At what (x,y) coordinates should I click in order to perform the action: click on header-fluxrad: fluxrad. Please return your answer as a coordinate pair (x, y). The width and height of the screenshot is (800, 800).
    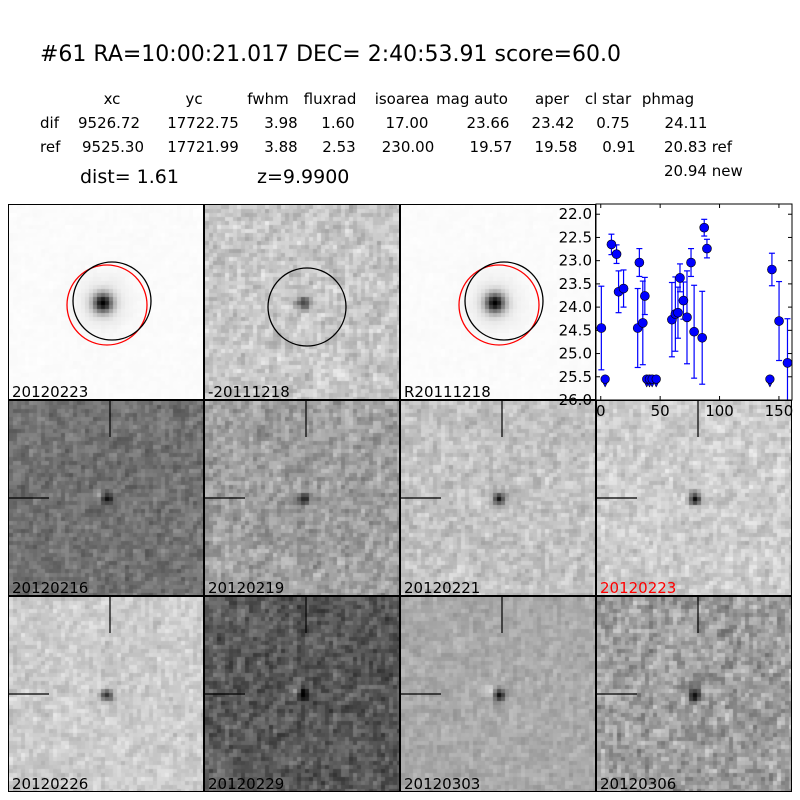
    Looking at the image, I should click on (330, 99).